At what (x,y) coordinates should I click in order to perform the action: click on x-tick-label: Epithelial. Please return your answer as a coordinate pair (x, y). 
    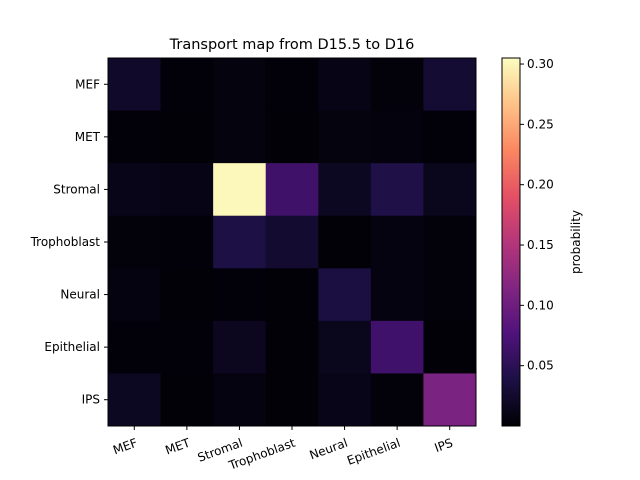
    Looking at the image, I should click on (373, 452).